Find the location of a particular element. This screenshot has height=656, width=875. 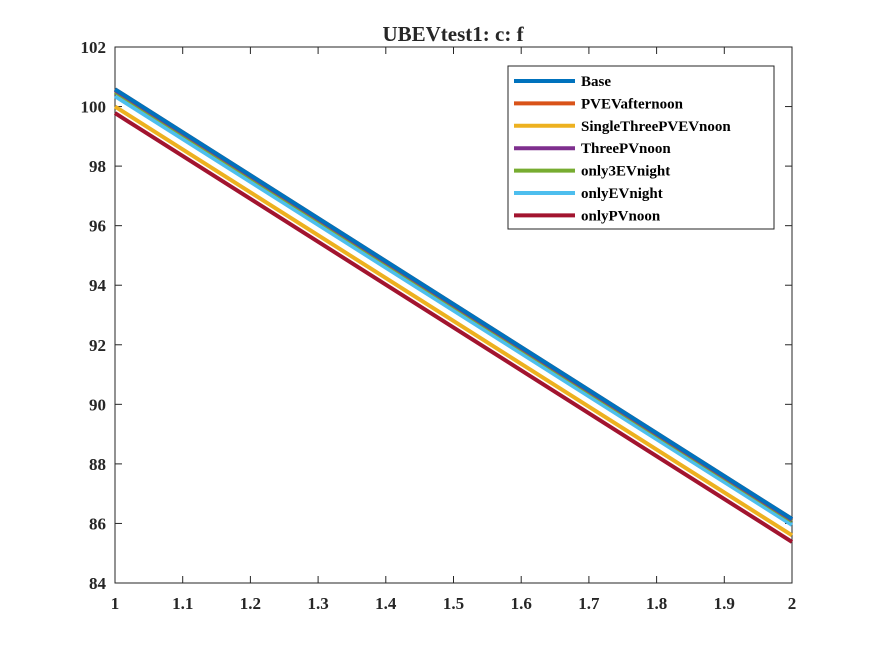

legend-label: SingleThreePVEVnoon is located at coordinates (656, 127).